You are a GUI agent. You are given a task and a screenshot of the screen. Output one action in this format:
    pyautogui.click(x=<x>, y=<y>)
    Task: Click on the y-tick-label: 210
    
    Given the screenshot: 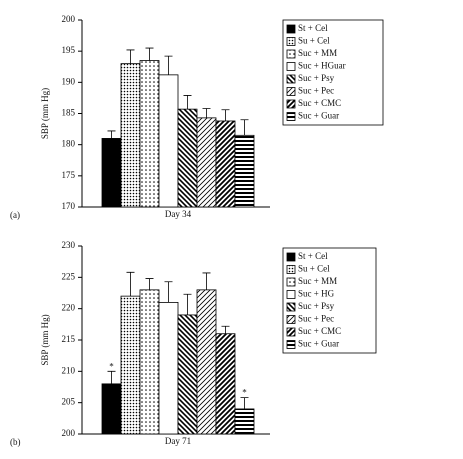 What is the action you would take?
    pyautogui.click(x=69, y=370)
    